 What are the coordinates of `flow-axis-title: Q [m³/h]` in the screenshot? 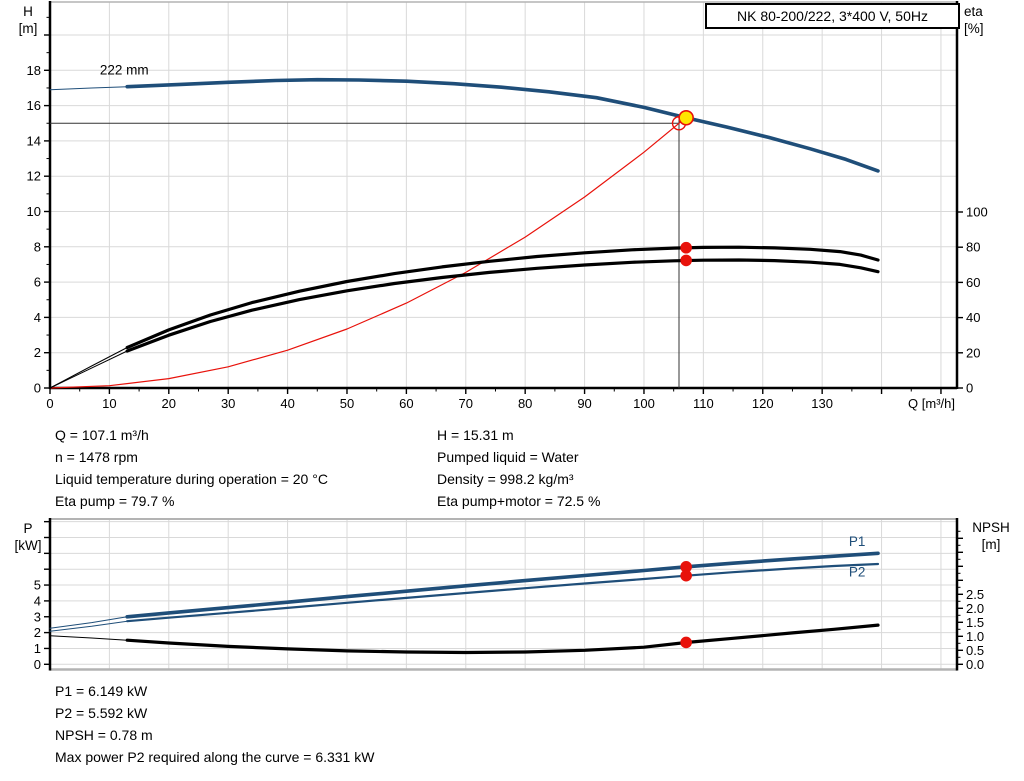 It's located at (931, 403).